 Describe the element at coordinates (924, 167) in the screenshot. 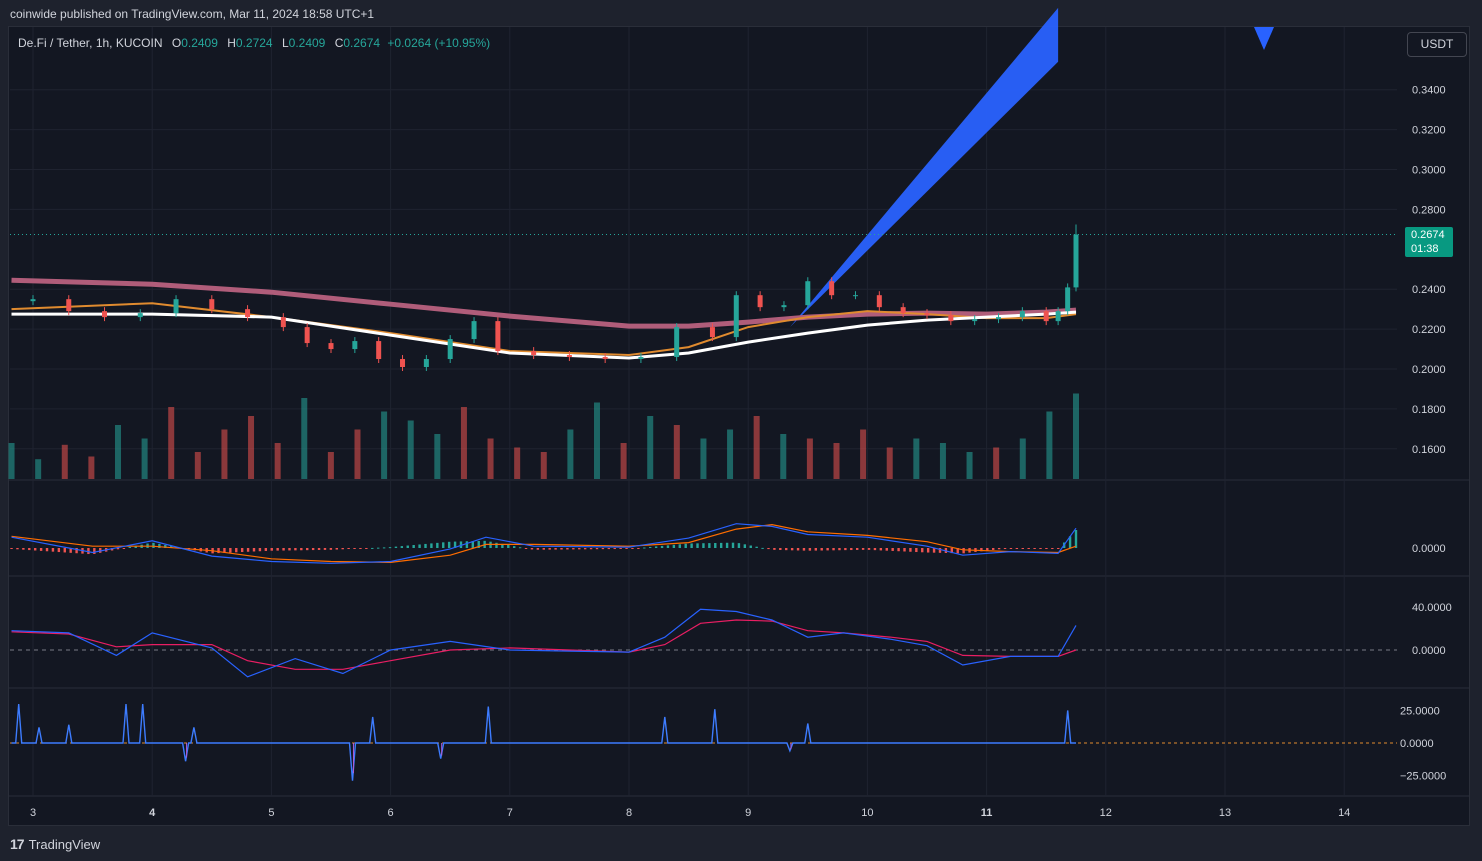

I see `projection-wedge` at that location.